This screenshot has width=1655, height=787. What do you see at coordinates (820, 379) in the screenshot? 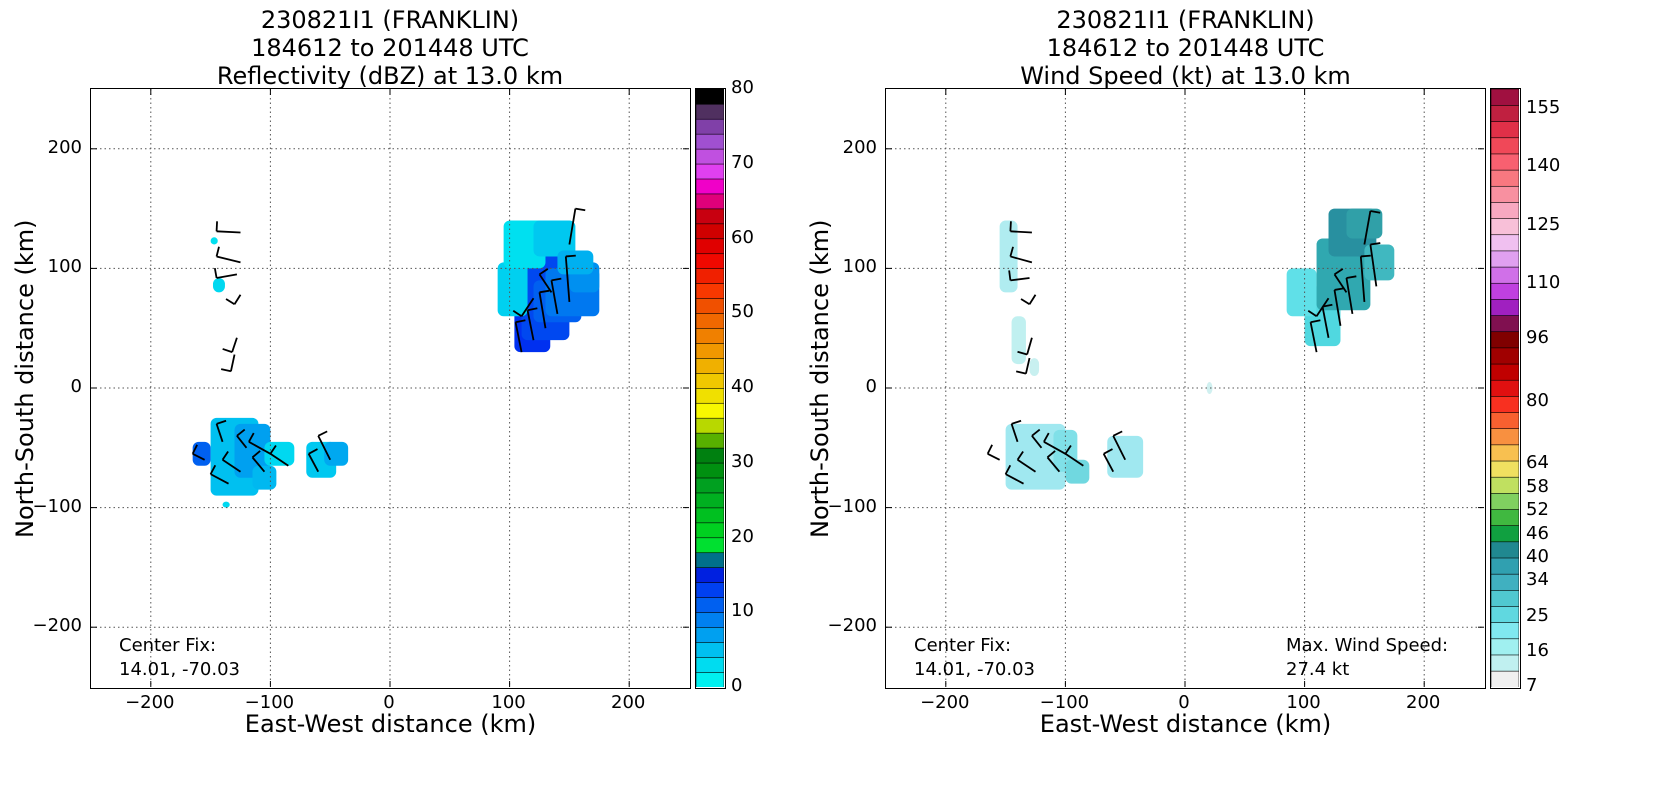
I see `y-axis-label: North-South distance (km)` at bounding box center [820, 379].